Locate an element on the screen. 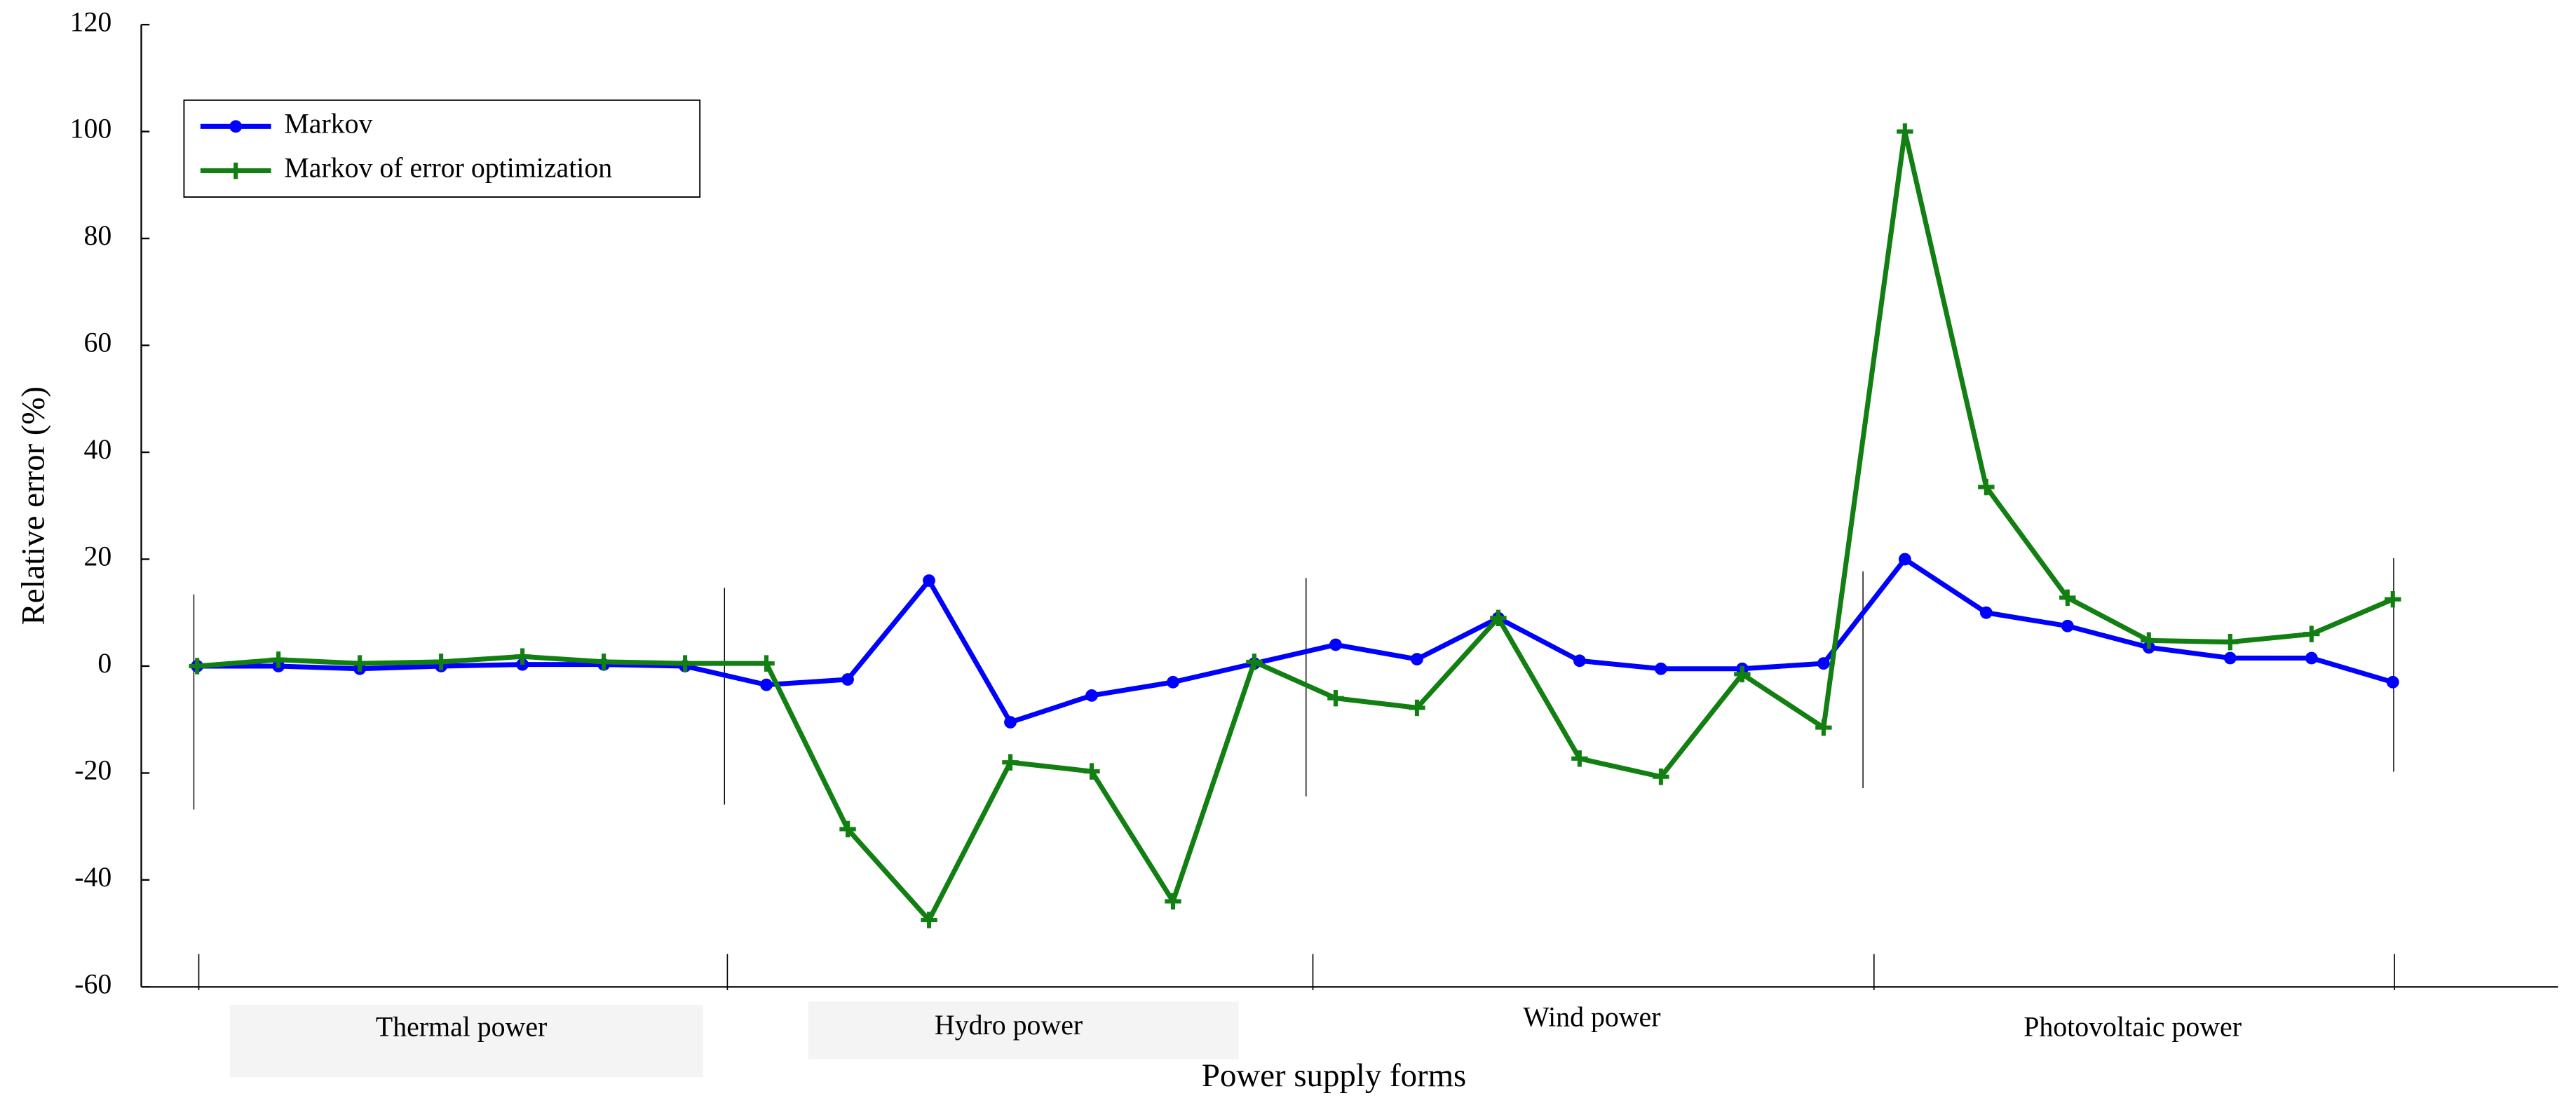 The width and height of the screenshot is (2576, 1110). group-label: Thermal power is located at coordinates (461, 1026).